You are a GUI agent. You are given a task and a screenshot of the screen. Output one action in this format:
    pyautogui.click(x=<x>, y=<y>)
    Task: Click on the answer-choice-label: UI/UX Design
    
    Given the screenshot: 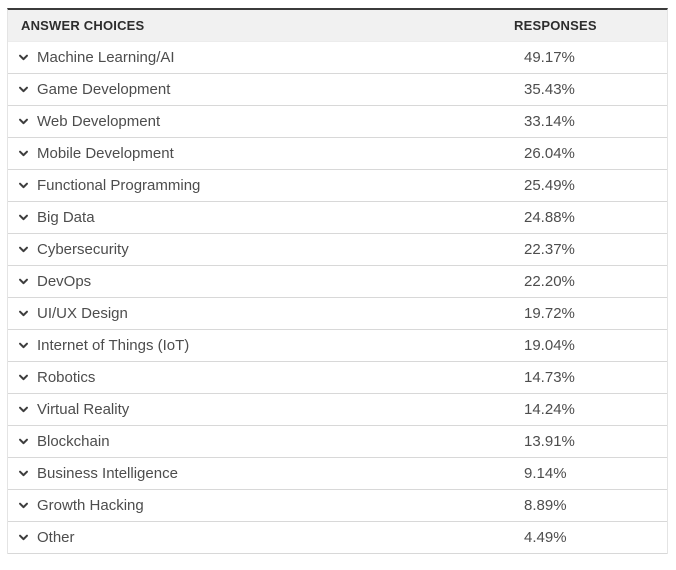 What is the action you would take?
    pyautogui.click(x=82, y=313)
    